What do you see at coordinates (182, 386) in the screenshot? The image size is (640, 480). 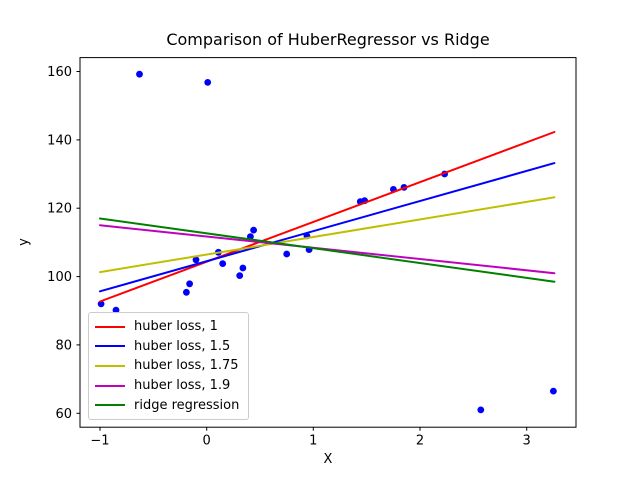 I see `legend-label: huber loss, 1.9` at bounding box center [182, 386].